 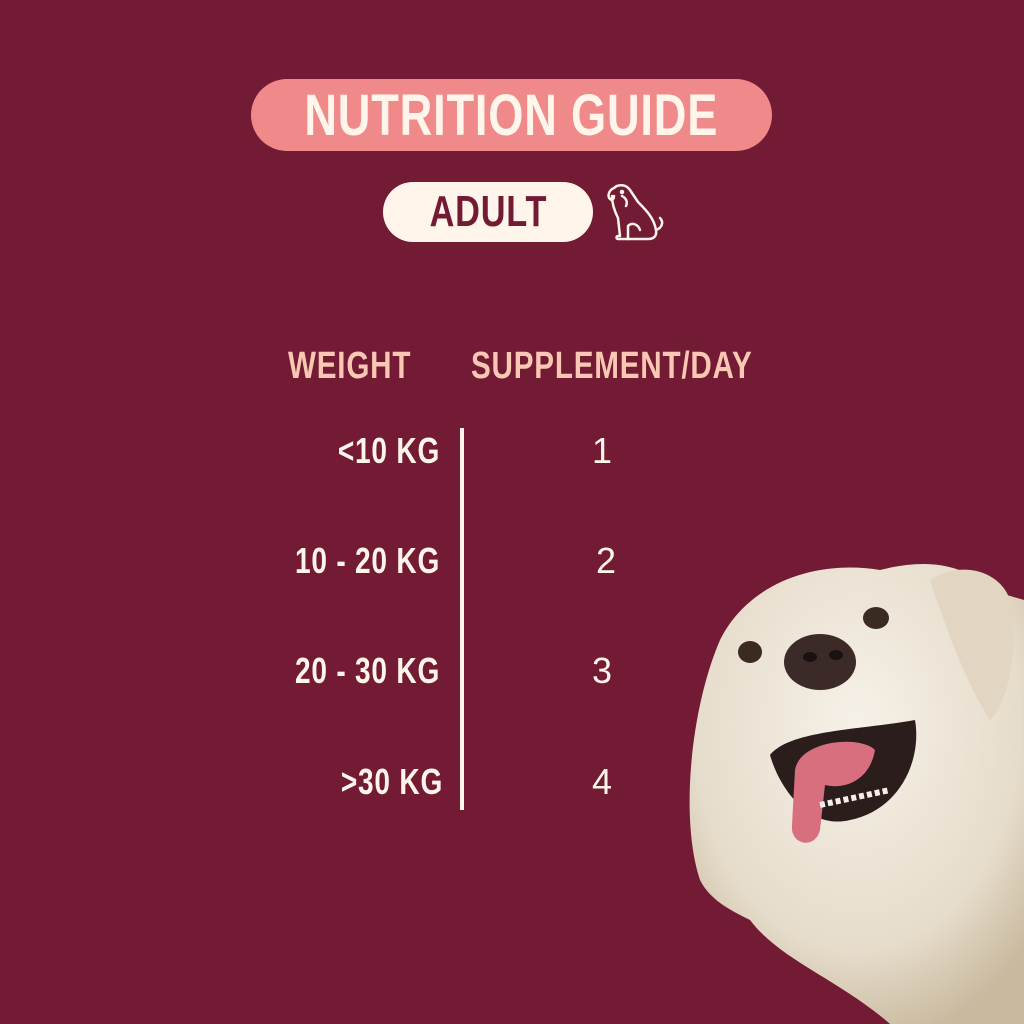 What do you see at coordinates (606, 560) in the screenshot?
I see `supplement-cell: 2` at bounding box center [606, 560].